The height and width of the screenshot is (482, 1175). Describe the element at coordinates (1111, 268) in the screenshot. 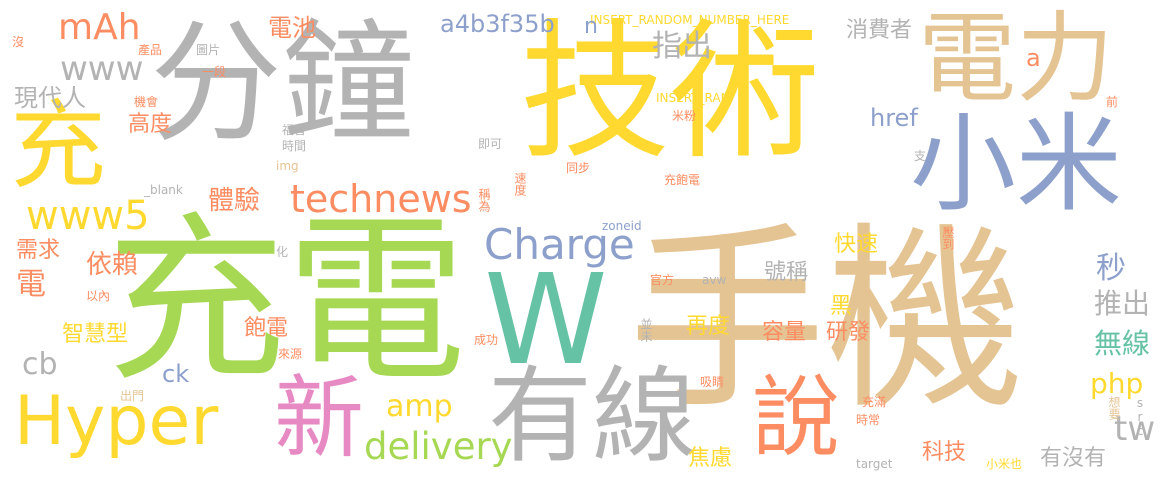

I see `word-miao: 秒` at that location.